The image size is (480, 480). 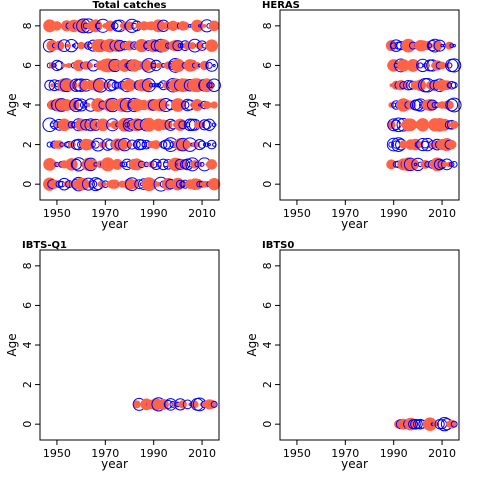 I want to click on y-tick-label: 4, so click(x=27, y=345).